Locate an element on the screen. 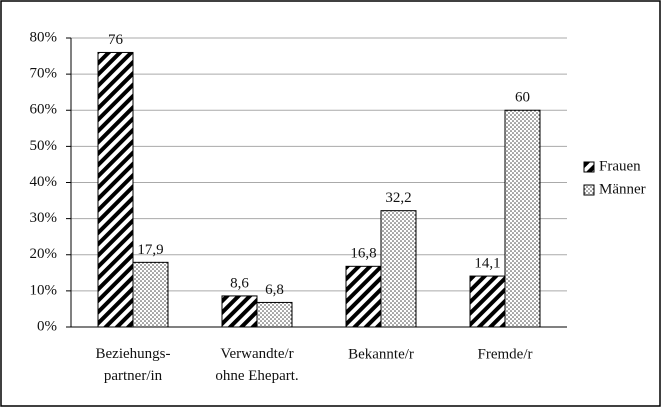  y-tick-label: 80% is located at coordinates (44, 37).